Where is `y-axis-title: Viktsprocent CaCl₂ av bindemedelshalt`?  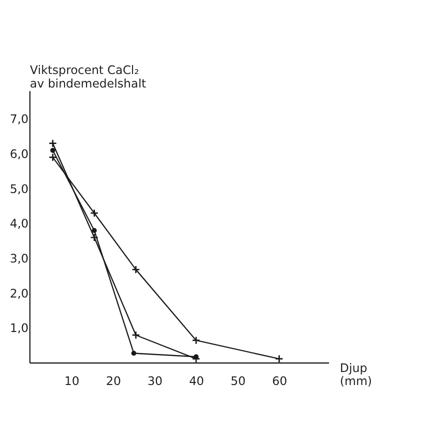
y-axis-title: Viktsprocent CaCl₂ av bindemedelshalt is located at coordinates (88, 76).